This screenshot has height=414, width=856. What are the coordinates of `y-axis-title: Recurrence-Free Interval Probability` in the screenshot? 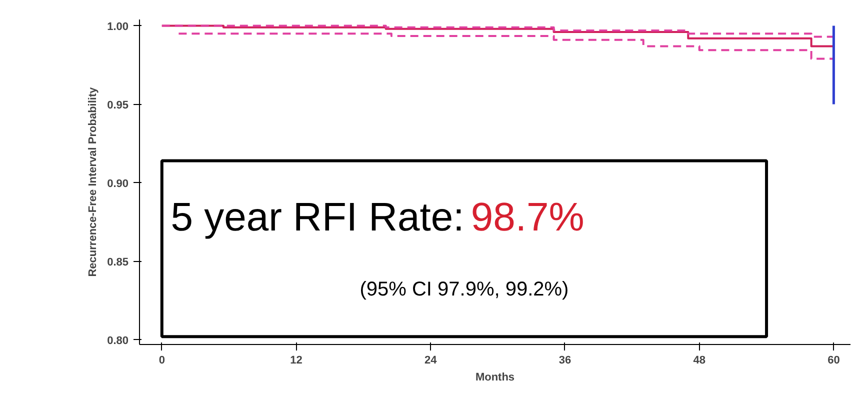 It's located at (93, 181).